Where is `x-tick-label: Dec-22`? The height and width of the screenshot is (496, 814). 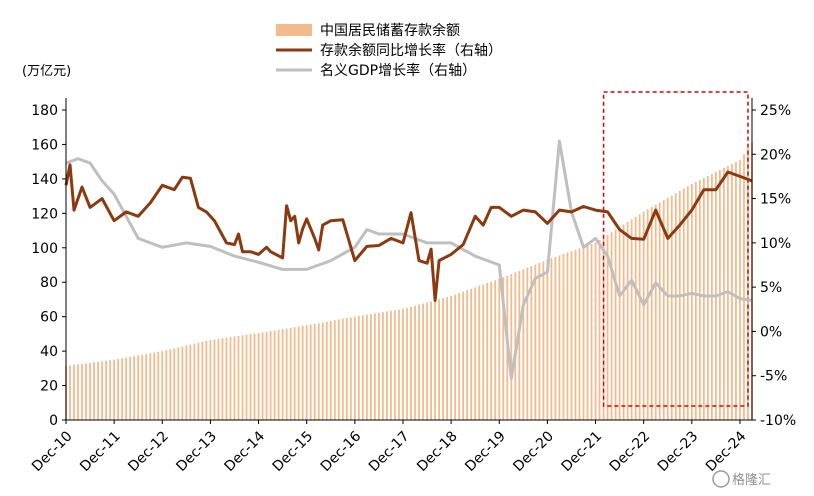 x-tick-label: Dec-22 is located at coordinates (630, 451).